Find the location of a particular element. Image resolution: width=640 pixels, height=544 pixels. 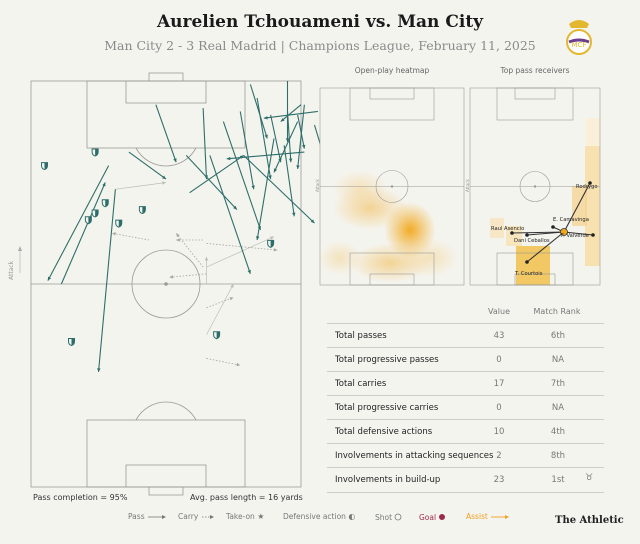

row-value: 23 is located at coordinates (499, 480).